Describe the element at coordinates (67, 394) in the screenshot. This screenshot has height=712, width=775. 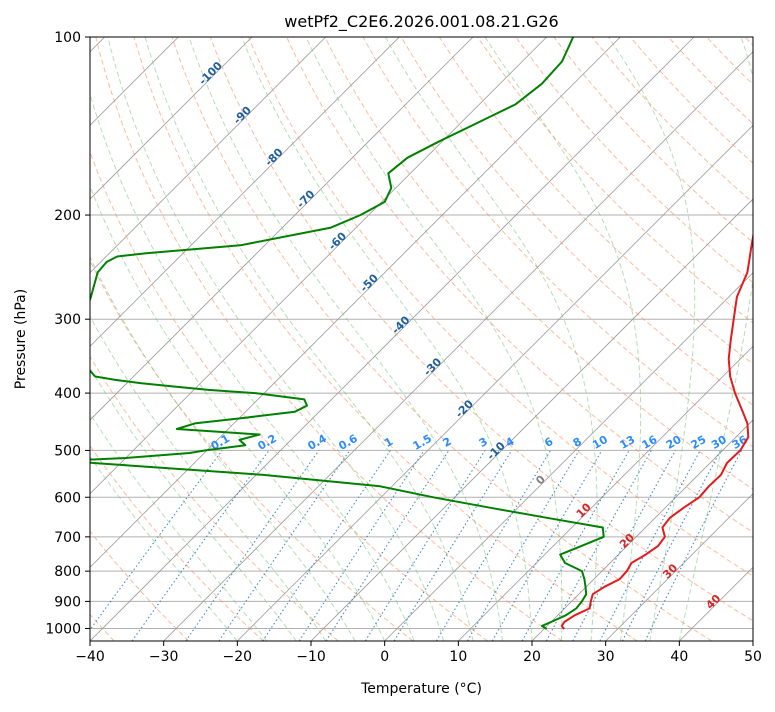
I see `y-tick-label: 400` at that location.